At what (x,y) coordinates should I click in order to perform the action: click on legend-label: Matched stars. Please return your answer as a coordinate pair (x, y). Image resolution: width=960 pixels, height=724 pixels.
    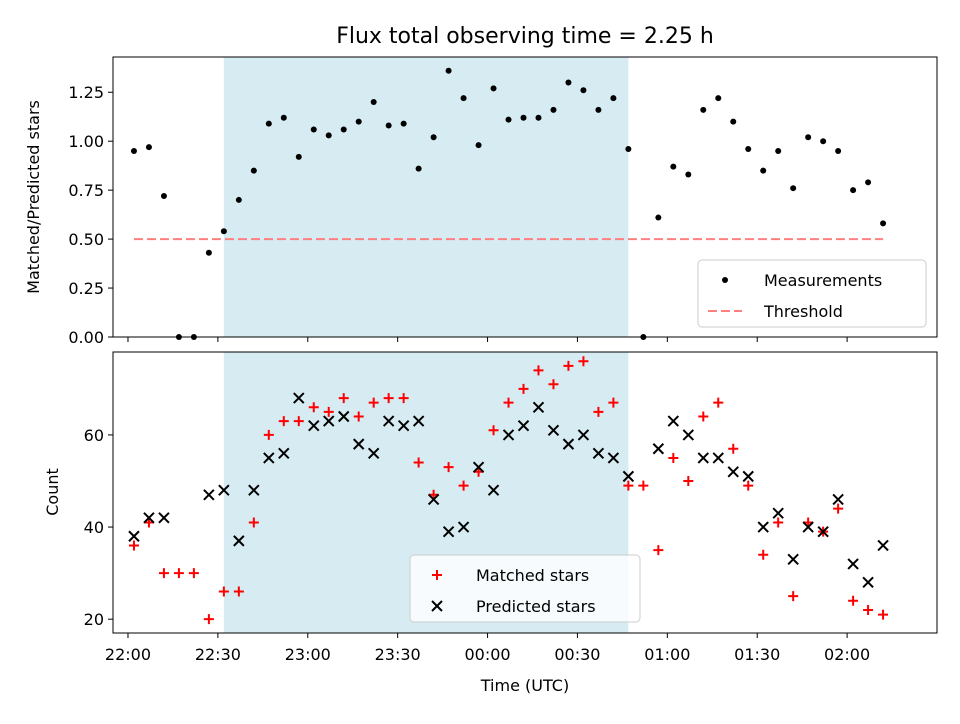
    Looking at the image, I should click on (532, 575).